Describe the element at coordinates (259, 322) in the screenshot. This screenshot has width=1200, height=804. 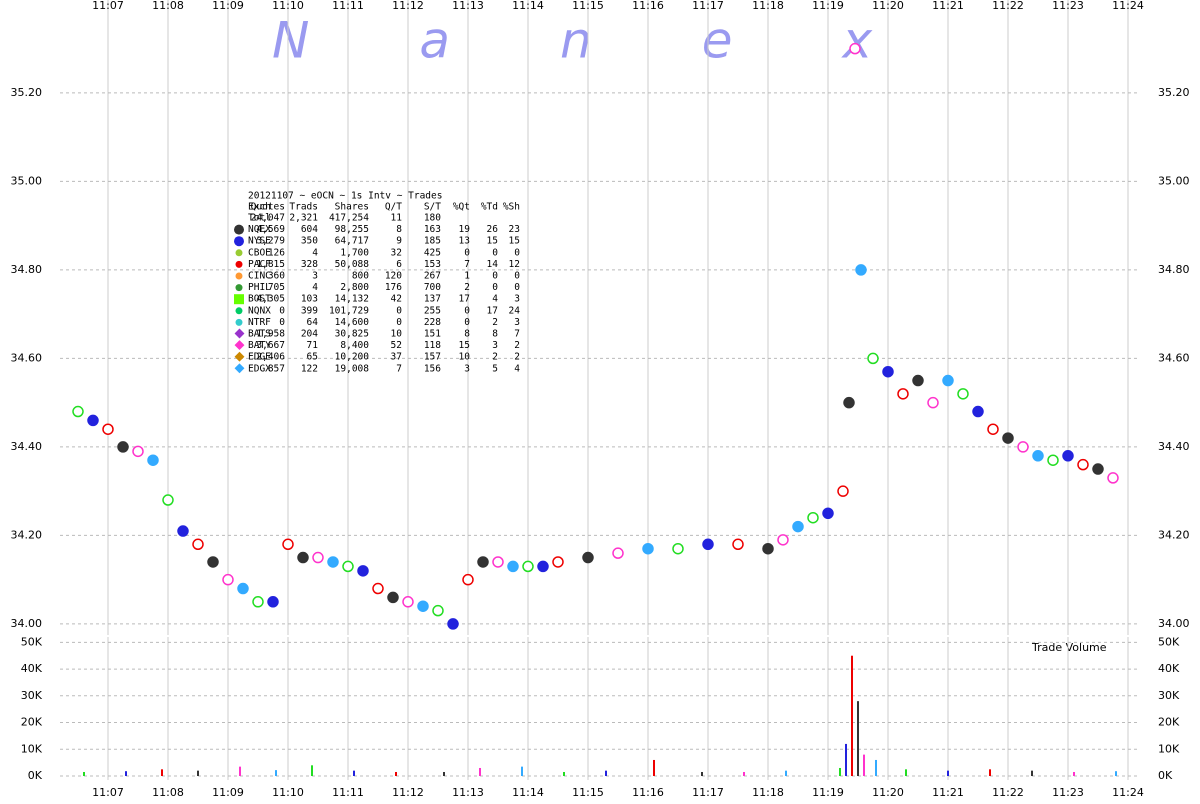
I see `table-cell: NTRF` at that location.